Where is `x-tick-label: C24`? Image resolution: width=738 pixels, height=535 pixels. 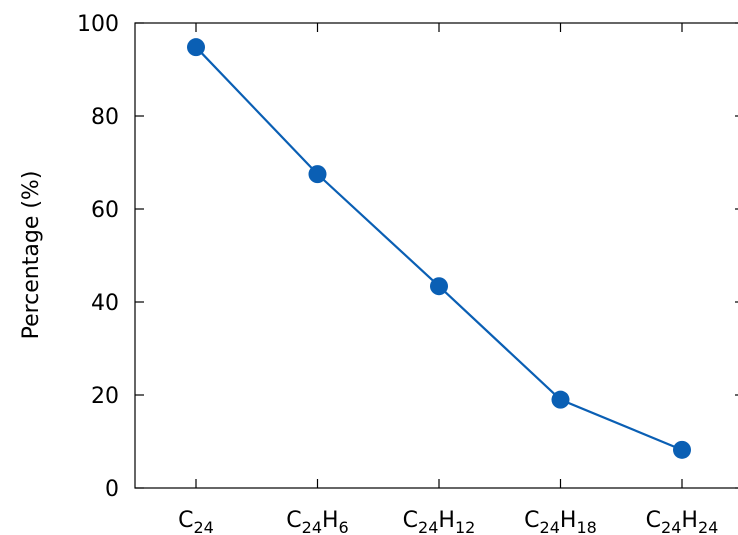 x-tick-label: C24 is located at coordinates (196, 521).